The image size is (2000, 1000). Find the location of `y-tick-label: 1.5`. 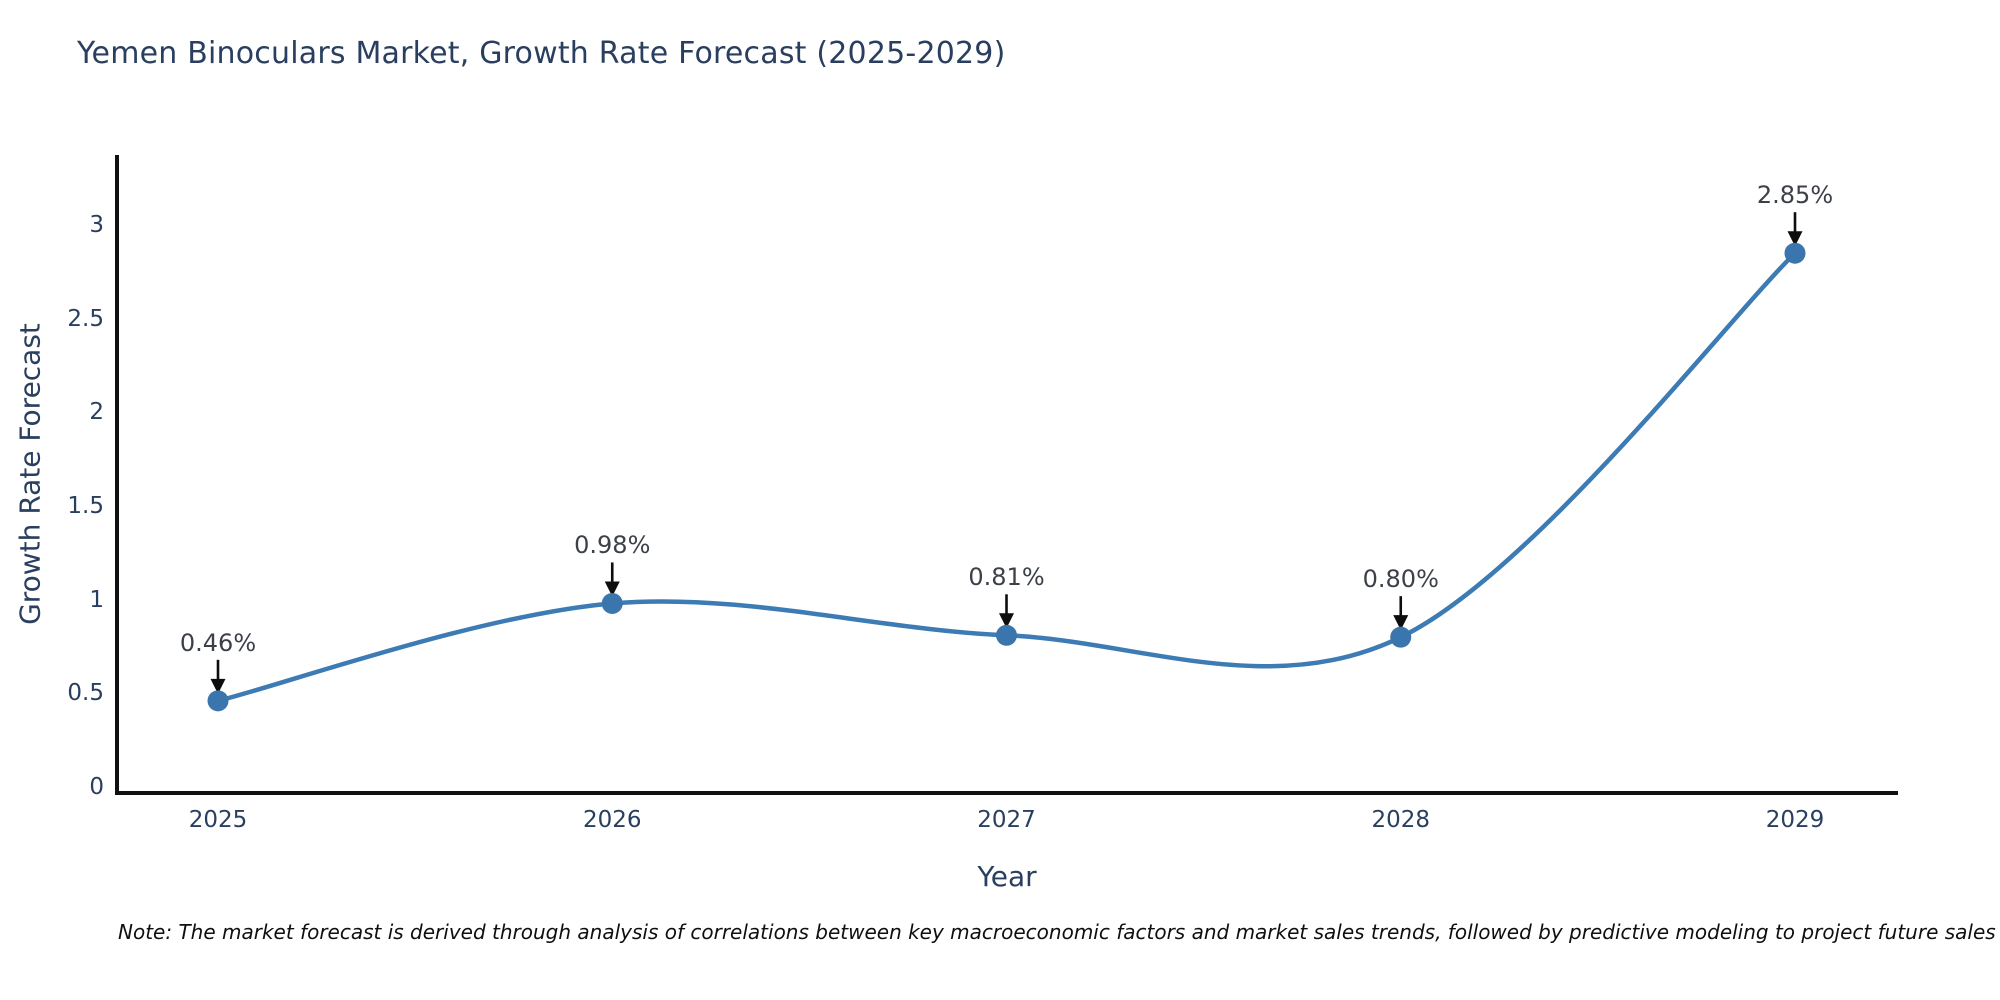

y-tick-label: 1.5 is located at coordinates (85, 506).